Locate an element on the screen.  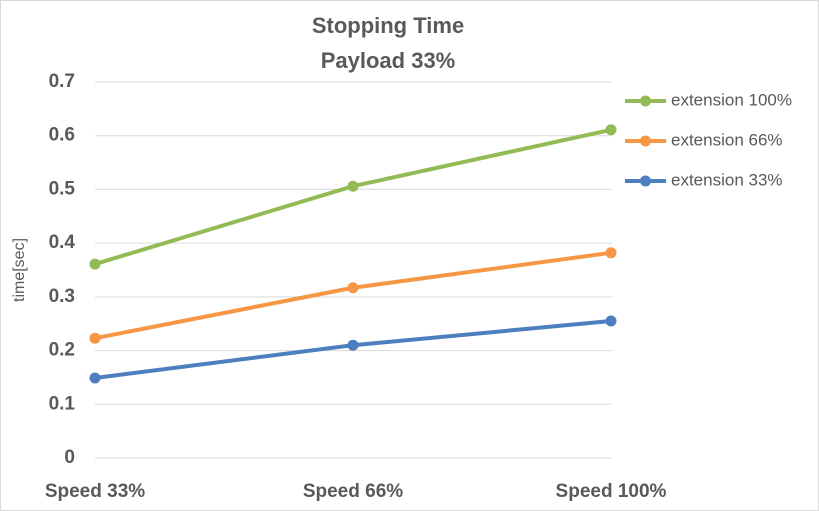
x-tick-label: Speed 33% is located at coordinates (95, 491).